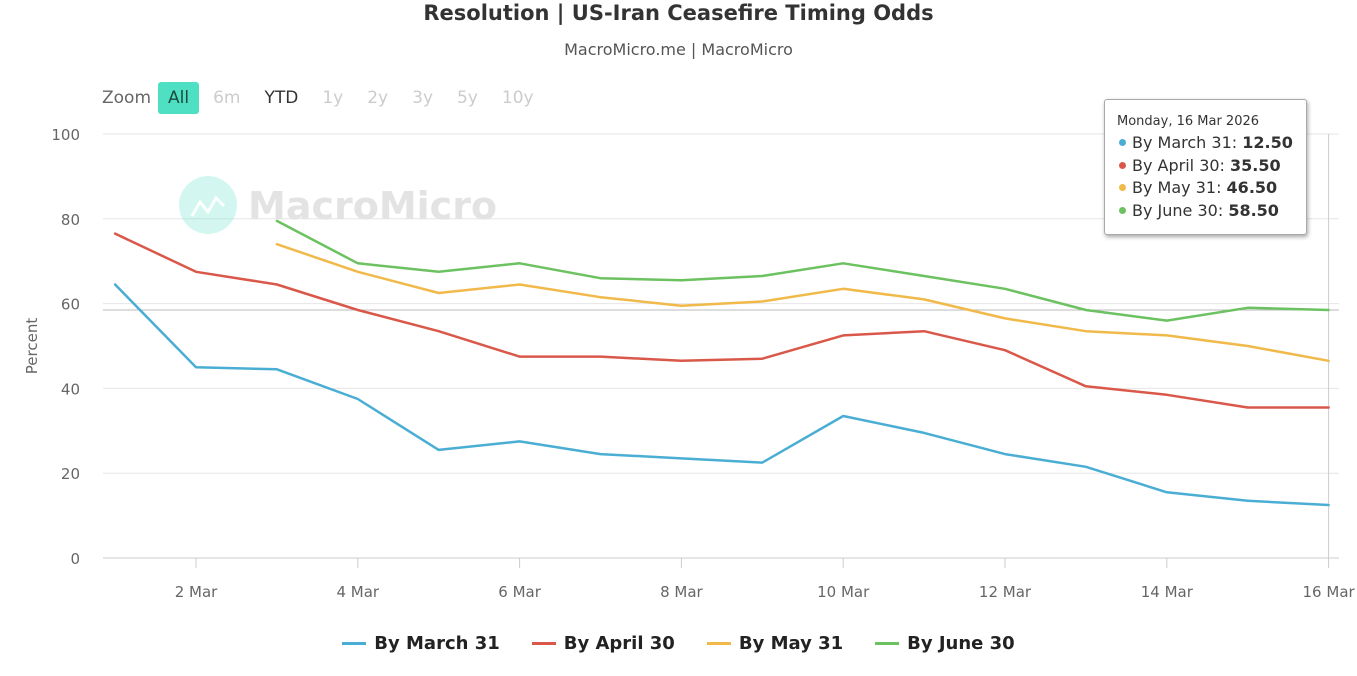 The width and height of the screenshot is (1357, 676). What do you see at coordinates (70, 474) in the screenshot?
I see `y-tick-label: 20` at bounding box center [70, 474].